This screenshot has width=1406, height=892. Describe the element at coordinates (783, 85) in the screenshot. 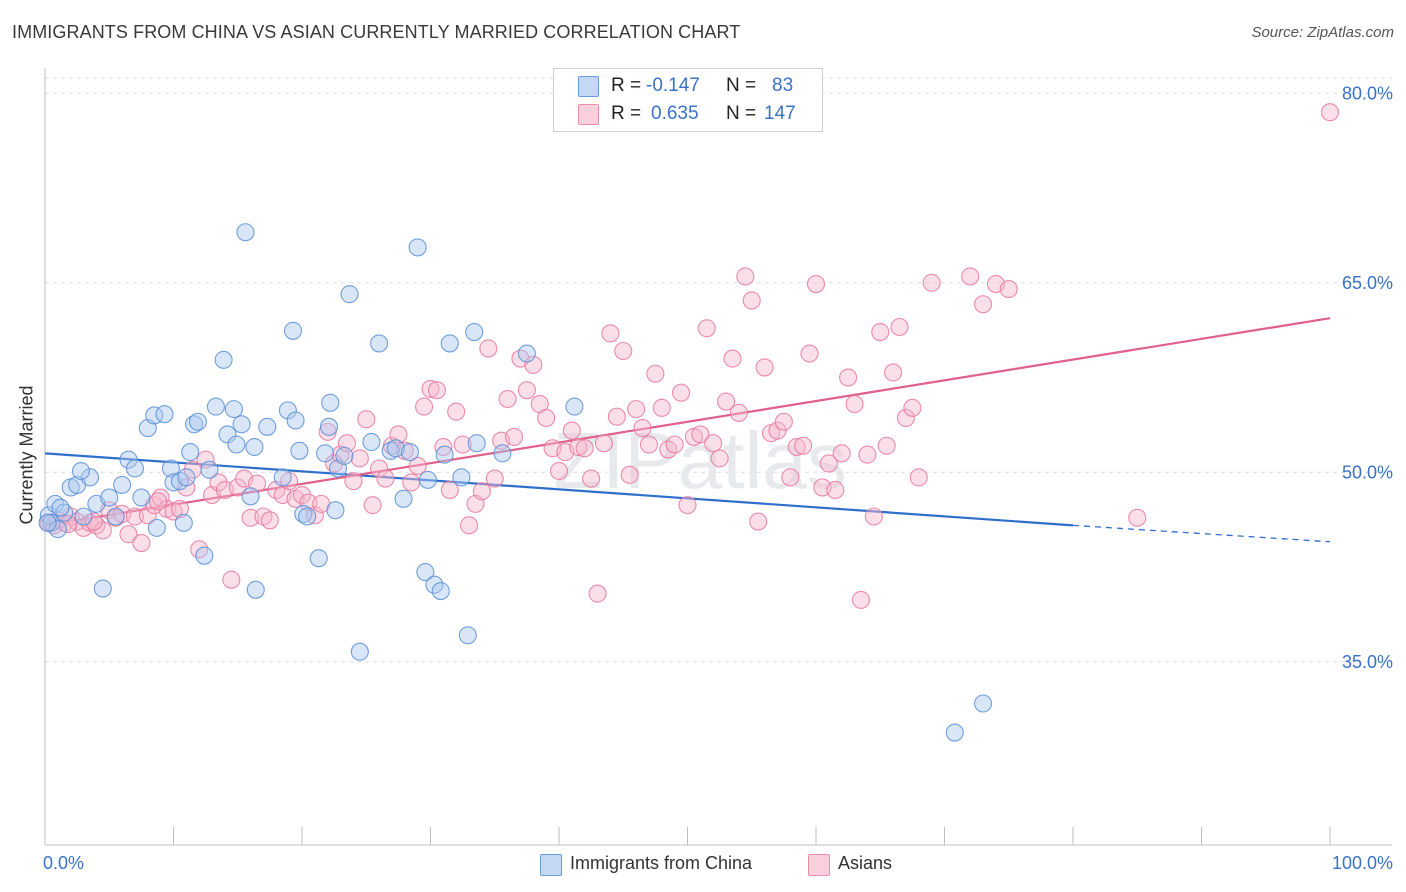

I see `legend-n-value: 83` at that location.